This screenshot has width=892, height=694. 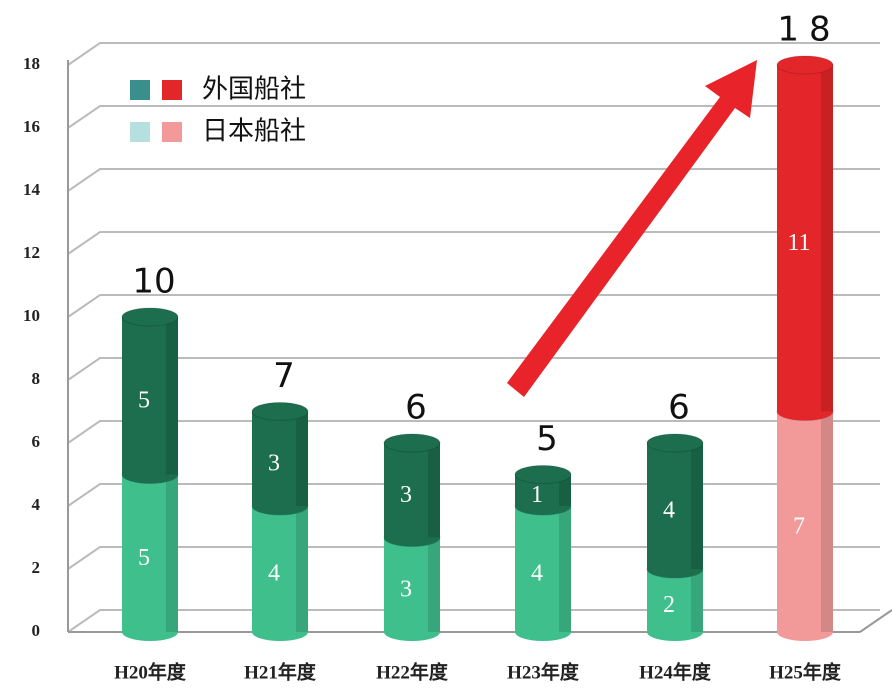 I want to click on legend-label: 日本船社, so click(x=254, y=132).